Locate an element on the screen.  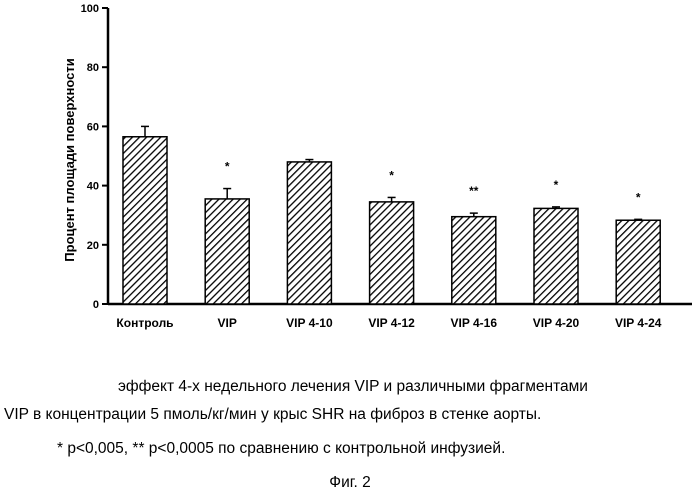
y-axis-label: Процент площади поверхности is located at coordinates (69, 159).